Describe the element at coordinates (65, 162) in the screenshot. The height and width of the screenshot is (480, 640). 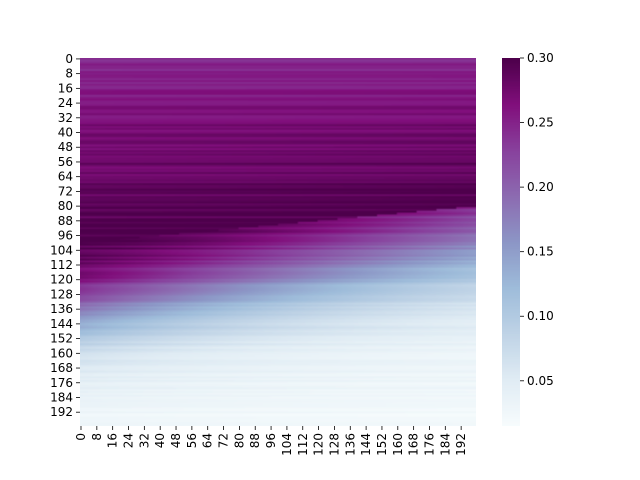
I see `y-tick-label: 56` at that location.